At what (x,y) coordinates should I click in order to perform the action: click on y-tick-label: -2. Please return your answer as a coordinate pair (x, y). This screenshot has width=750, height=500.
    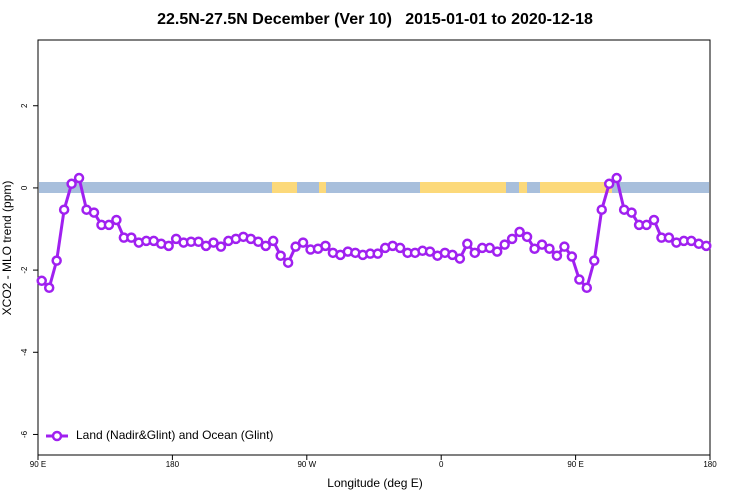
    Looking at the image, I should click on (24, 270).